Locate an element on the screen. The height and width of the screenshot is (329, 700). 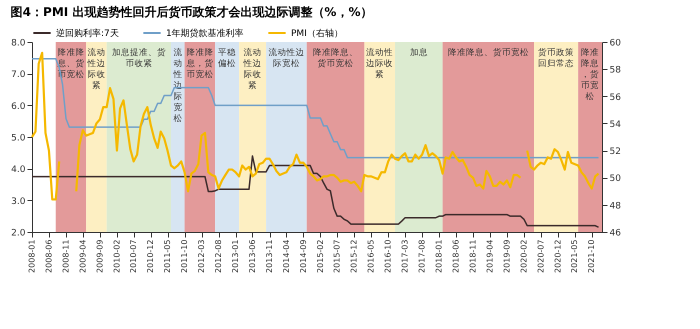
chart-title: 图4：PMI 出现趋势性回升后货币政策才会出现边际调整（%，%） is located at coordinates (191, 12).